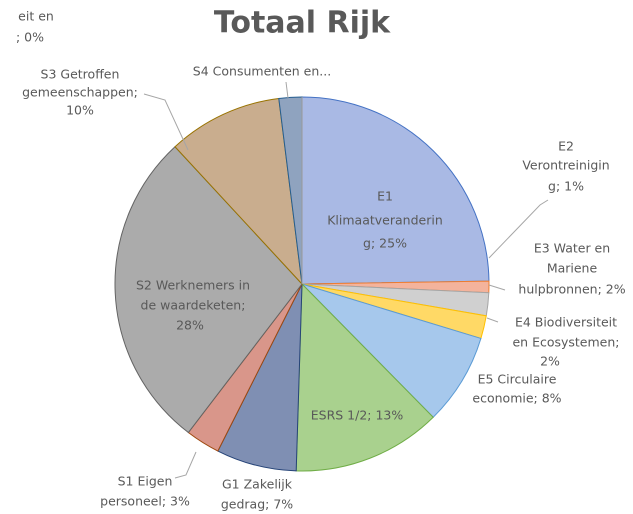 The image size is (633, 514). Describe the element at coordinates (550, 361) in the screenshot. I see `data-label: 2%` at that location.